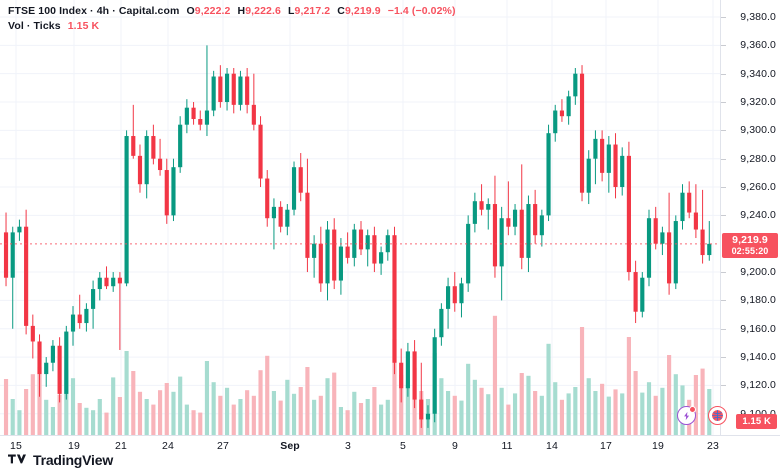  What do you see at coordinates (552, 446) in the screenshot?
I see `time-tick-label: 14` at bounding box center [552, 446].